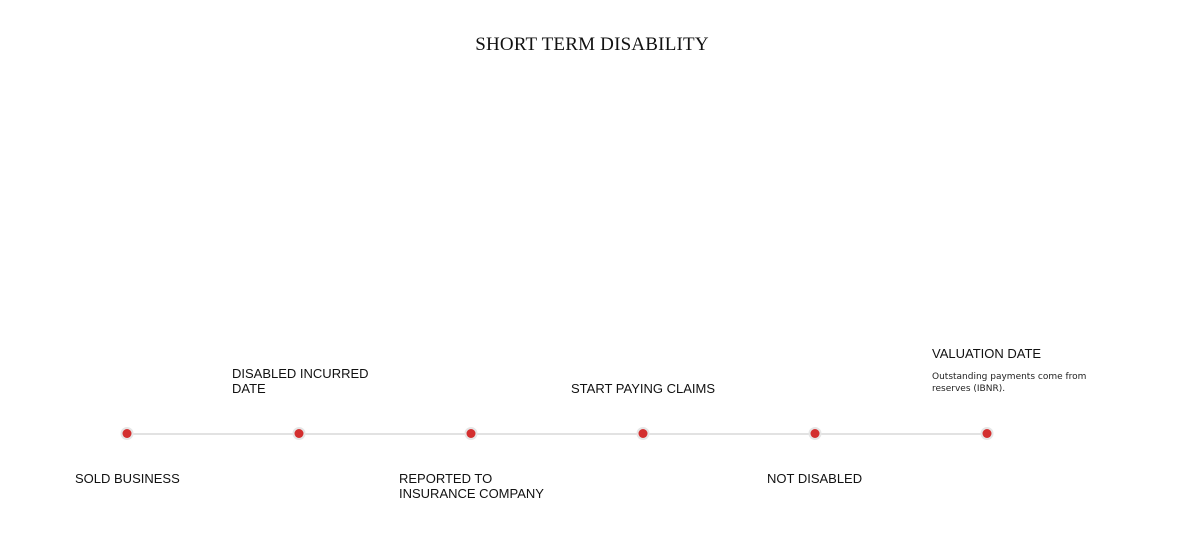  I want to click on event-label-line: REPORTED TO, so click(446, 478).